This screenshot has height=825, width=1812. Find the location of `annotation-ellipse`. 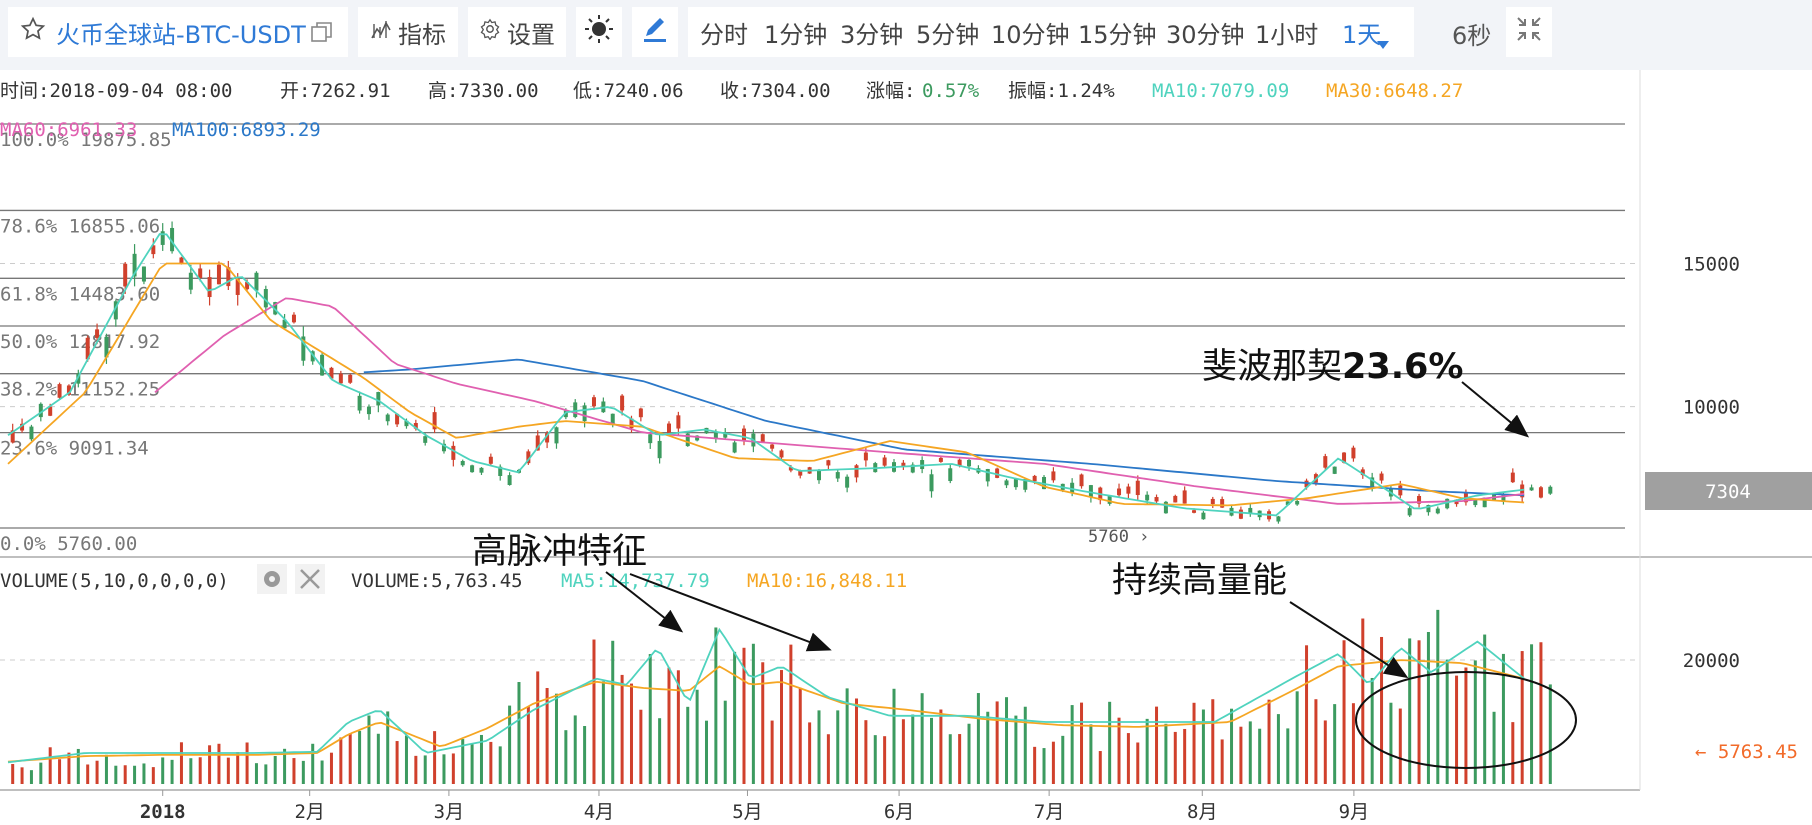

annotation-ellipse is located at coordinates (1466, 720).